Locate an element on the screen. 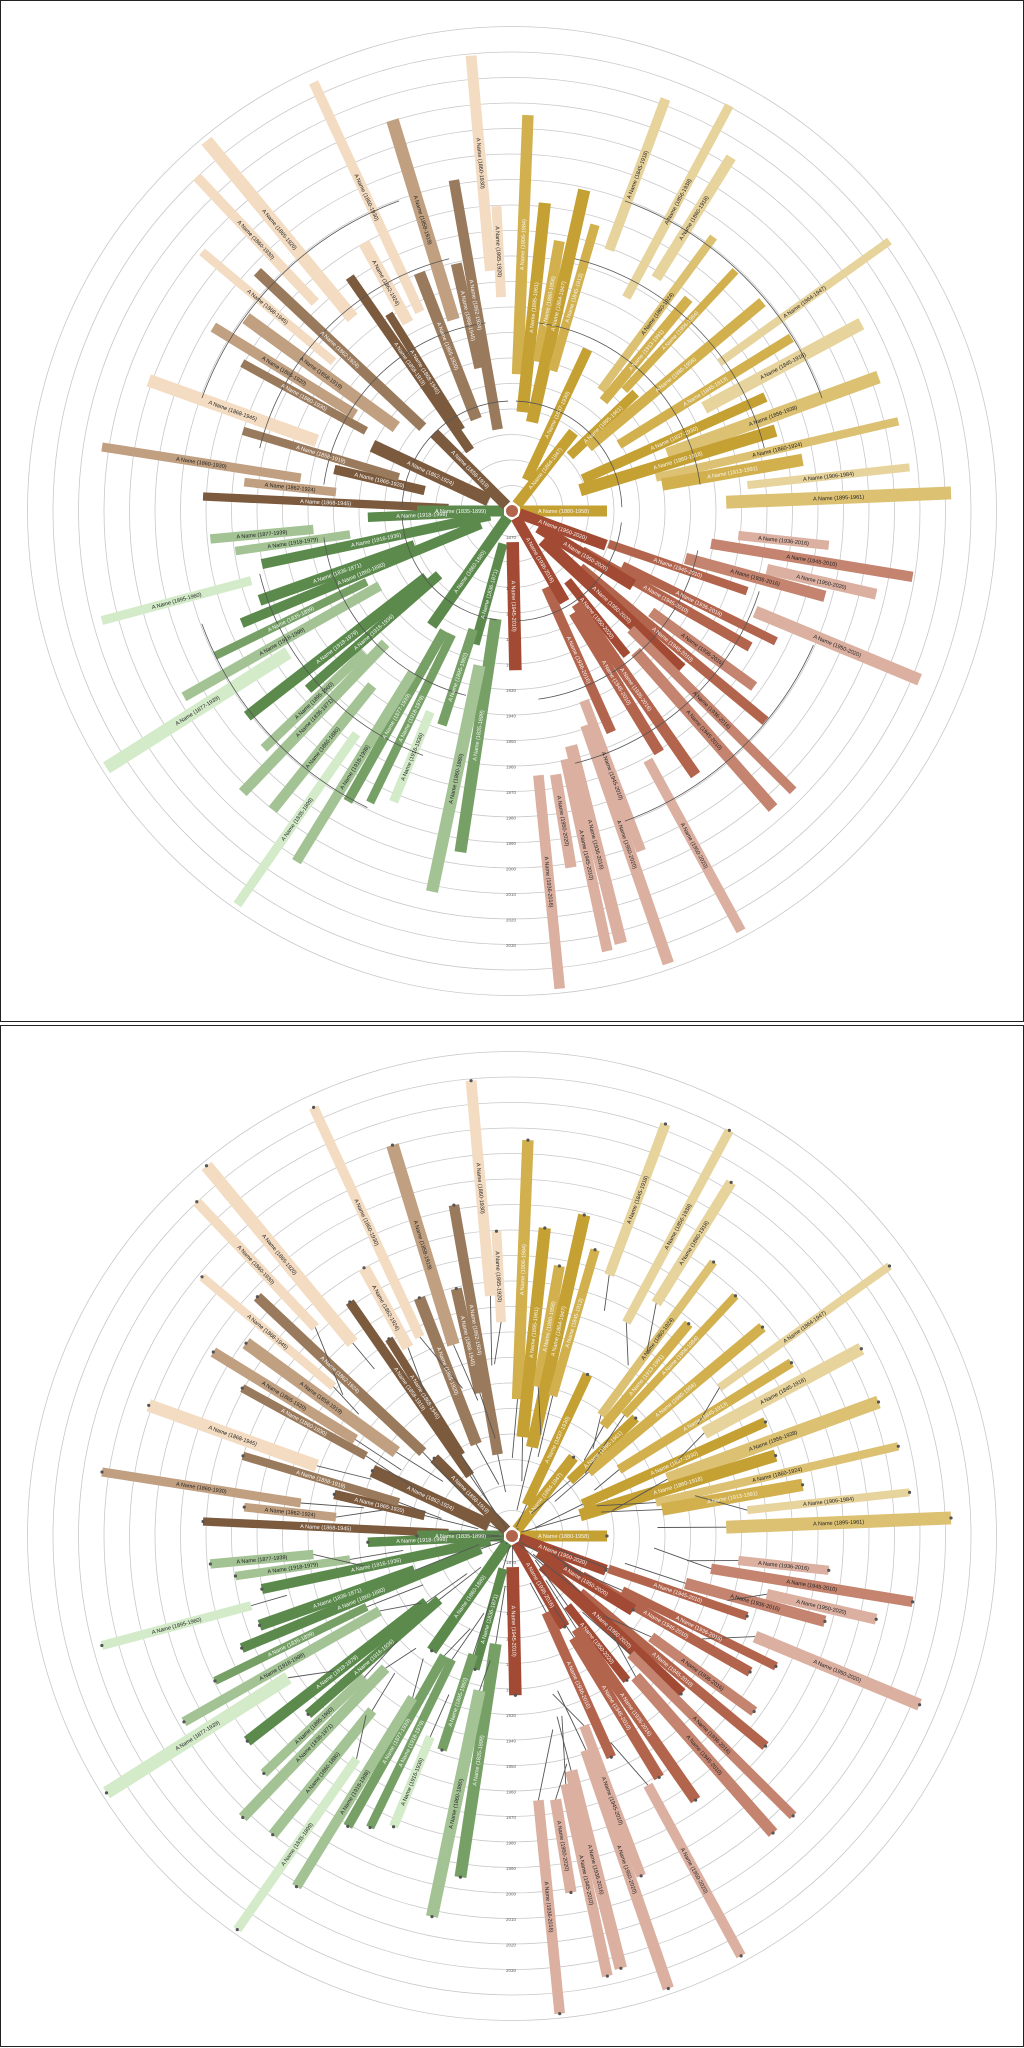  person-label: A Name (1918-1998) is located at coordinates (421, 516).